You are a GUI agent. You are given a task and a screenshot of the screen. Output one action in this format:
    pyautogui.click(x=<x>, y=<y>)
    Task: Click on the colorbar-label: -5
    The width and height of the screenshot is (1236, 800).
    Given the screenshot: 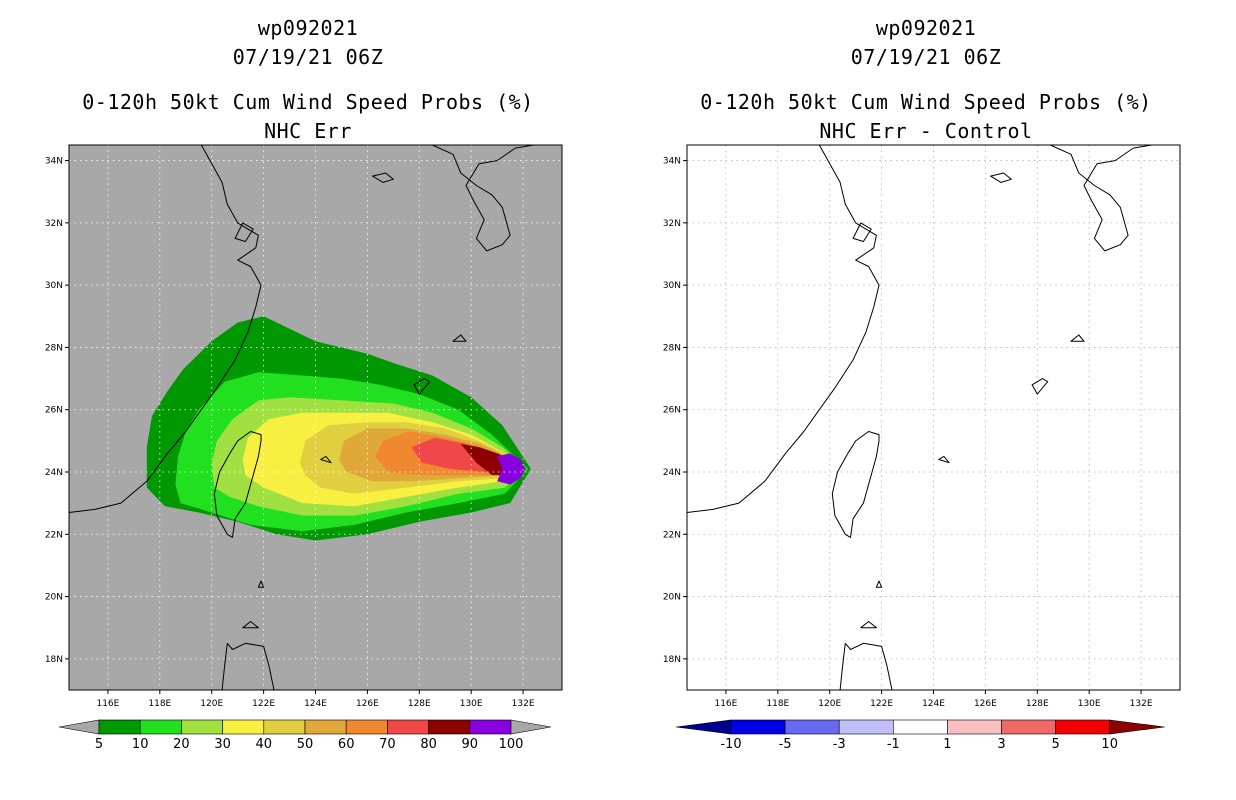 What is the action you would take?
    pyautogui.click(x=785, y=744)
    